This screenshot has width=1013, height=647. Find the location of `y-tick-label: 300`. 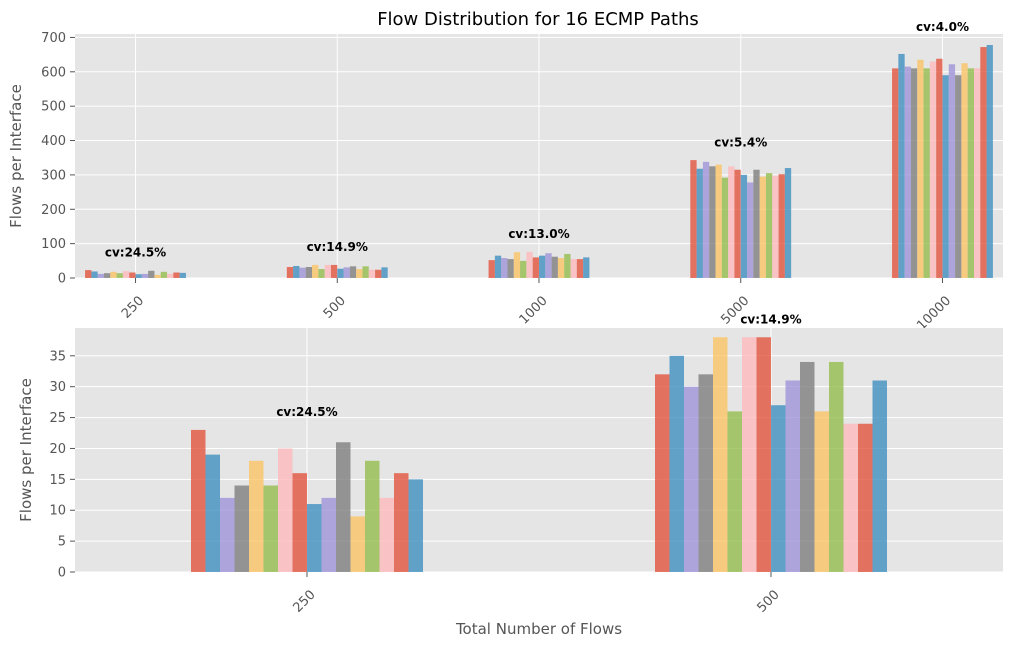

y-tick-label: 300 is located at coordinates (53, 175).